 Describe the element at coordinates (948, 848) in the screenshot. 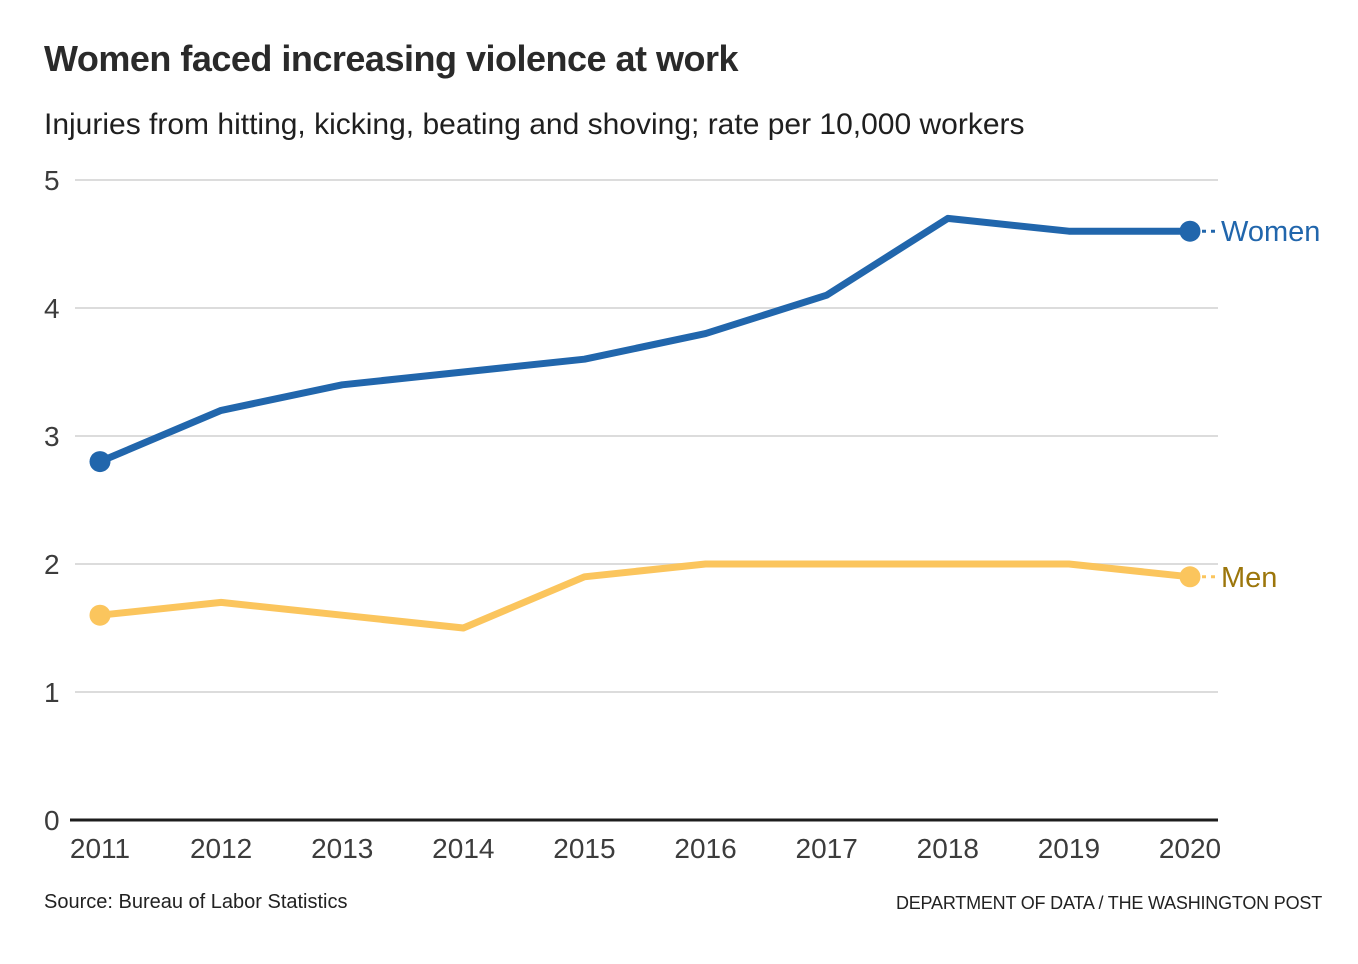

I see `x-tick-label: 2018` at that location.